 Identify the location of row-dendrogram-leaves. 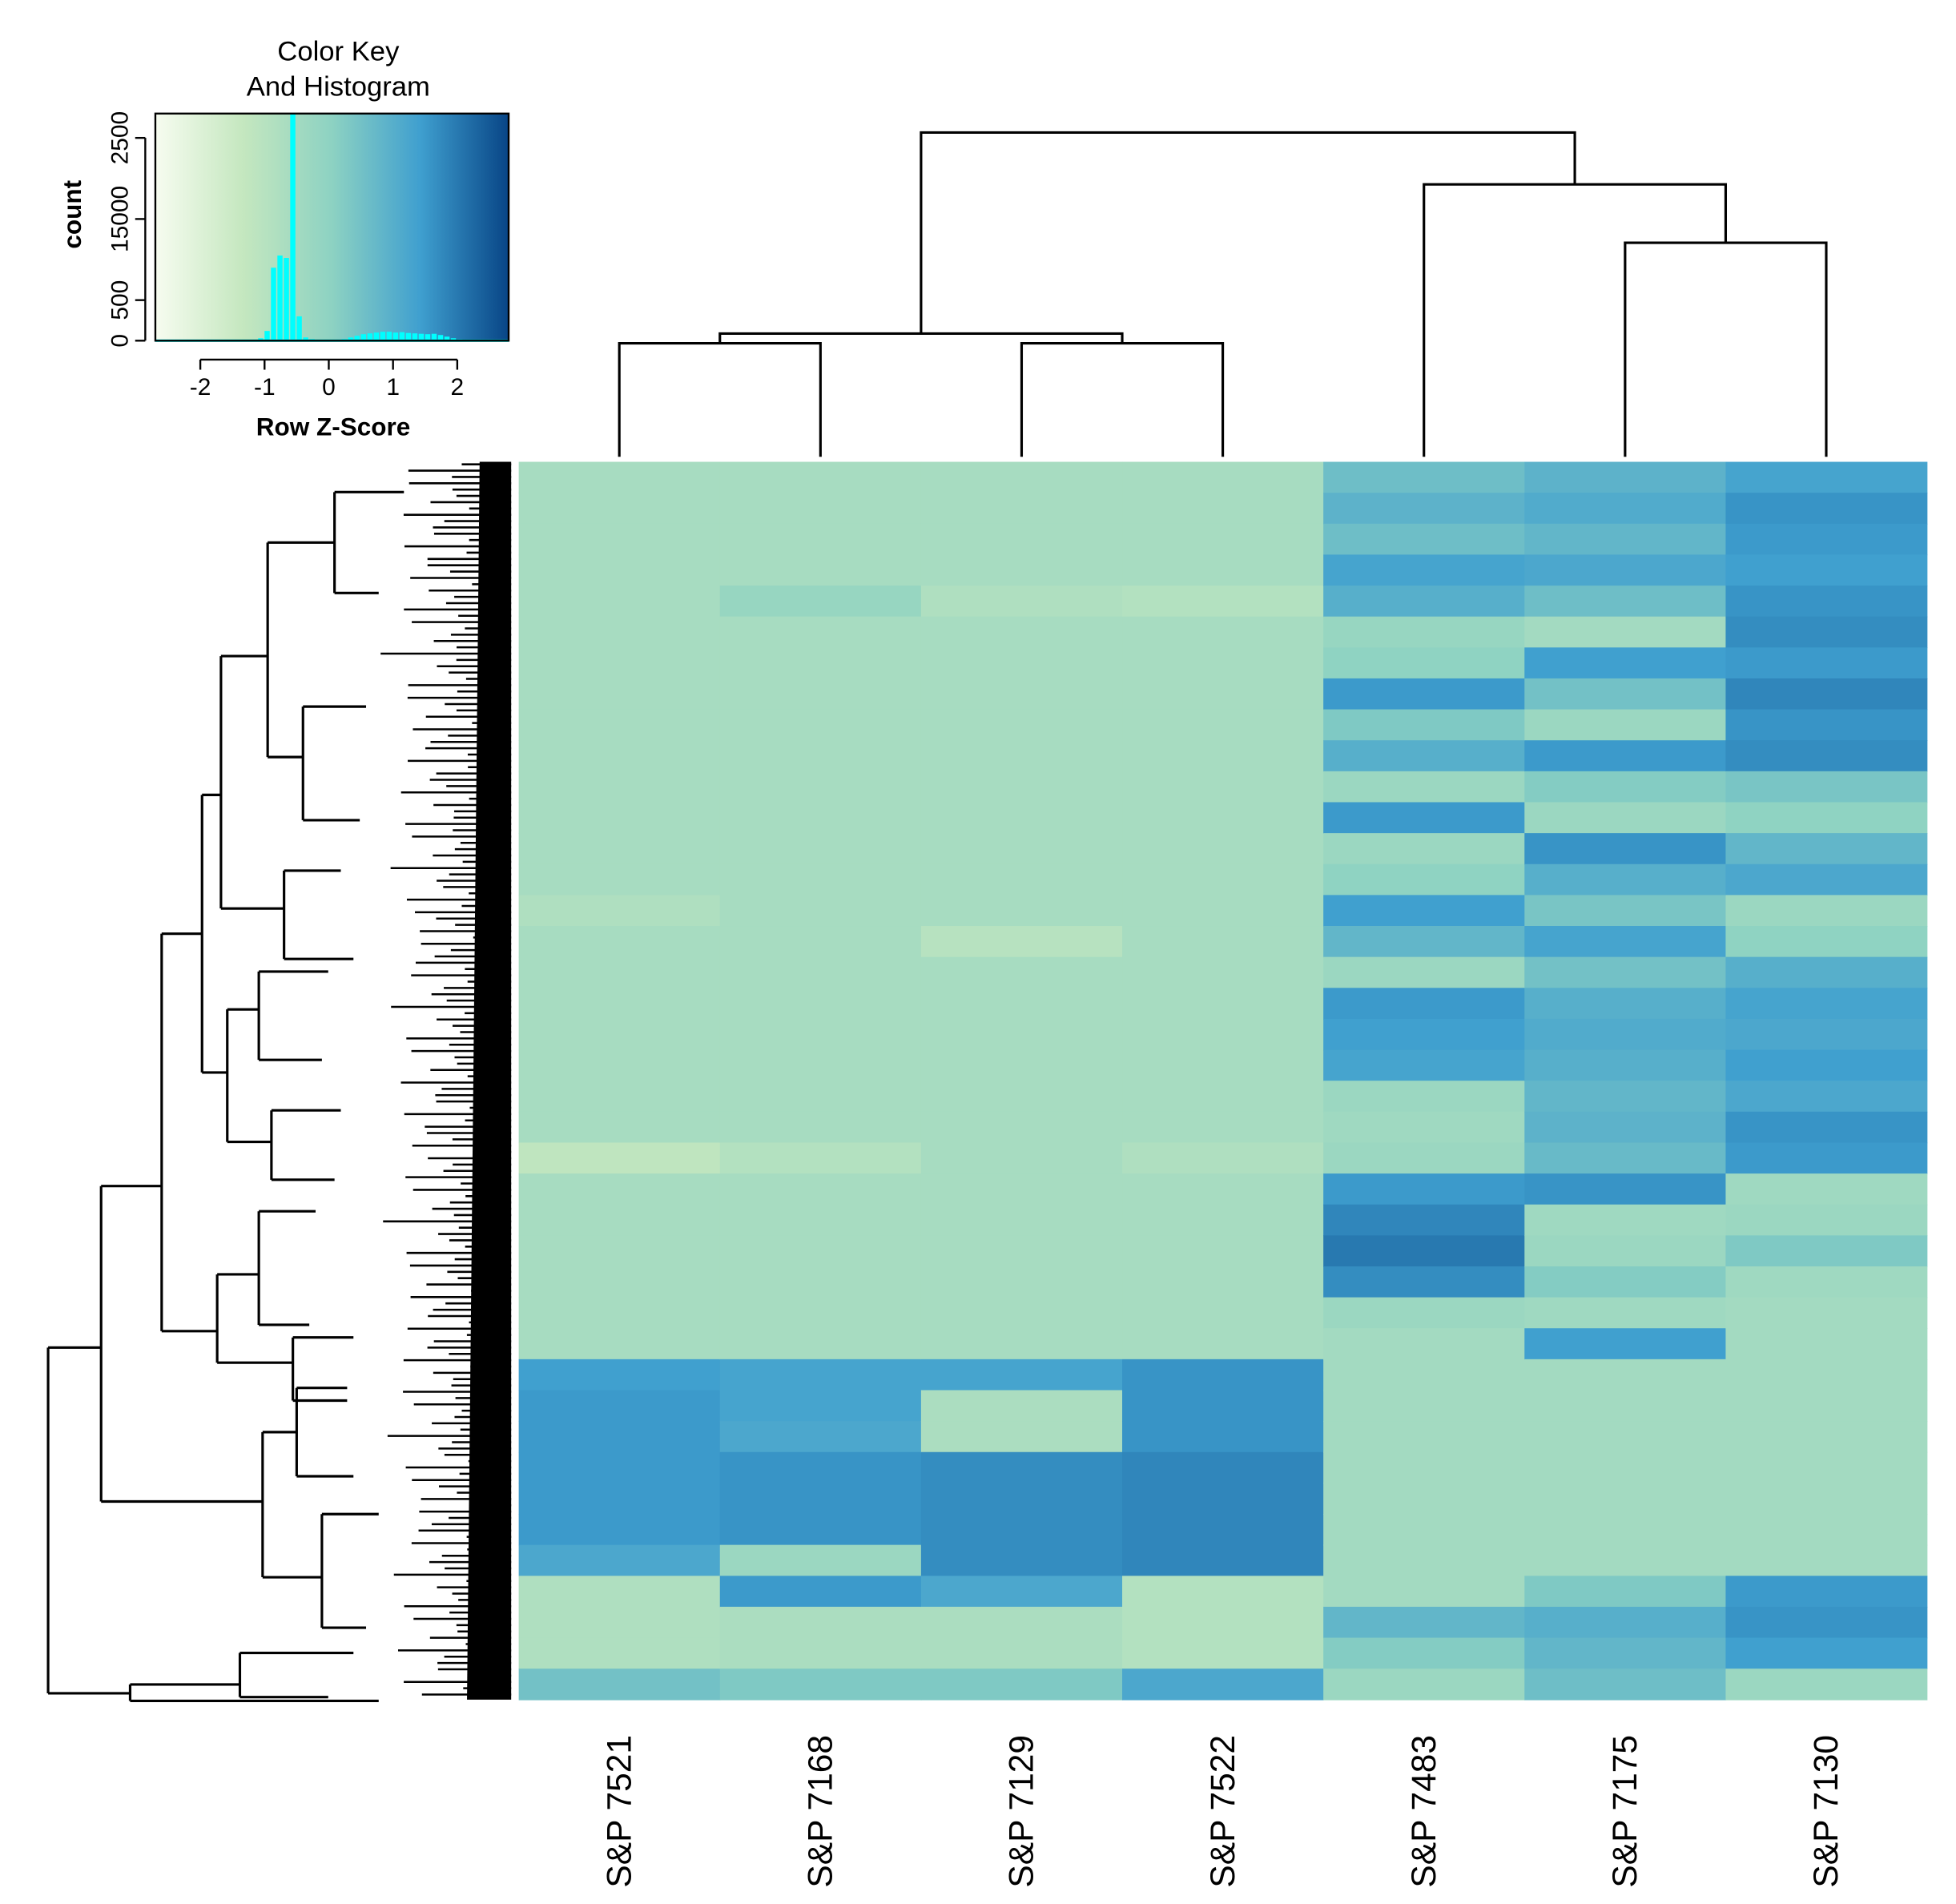
(489, 1080).